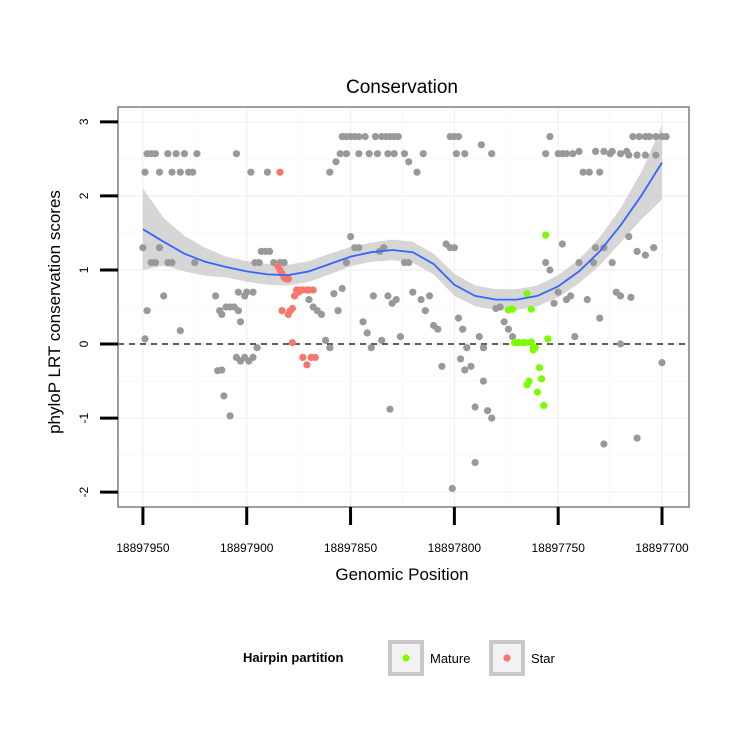 The image size is (750, 750). What do you see at coordinates (84, 121) in the screenshot?
I see `y-tick-label: 3` at bounding box center [84, 121].